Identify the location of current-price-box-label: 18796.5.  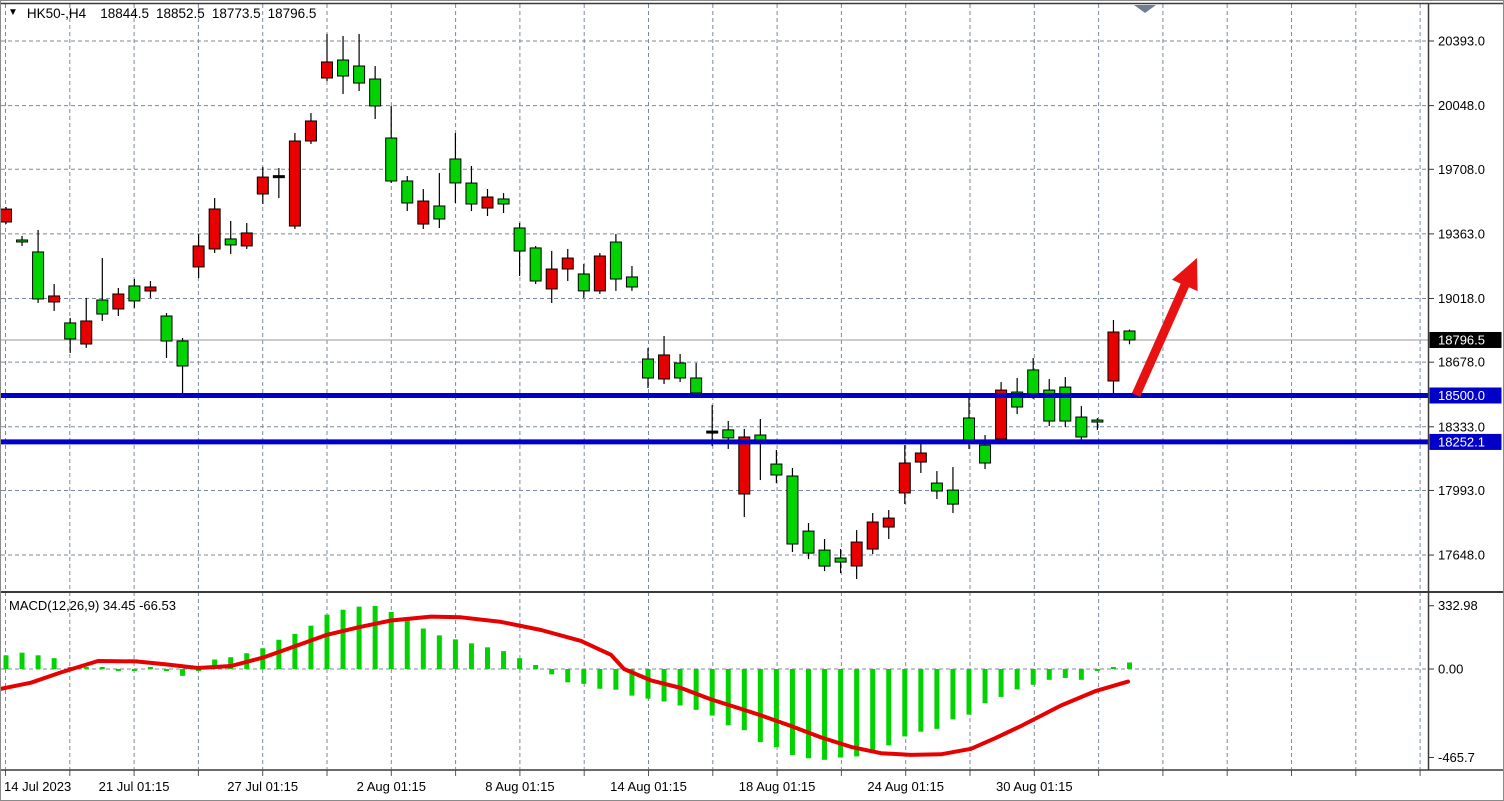
(1461, 339).